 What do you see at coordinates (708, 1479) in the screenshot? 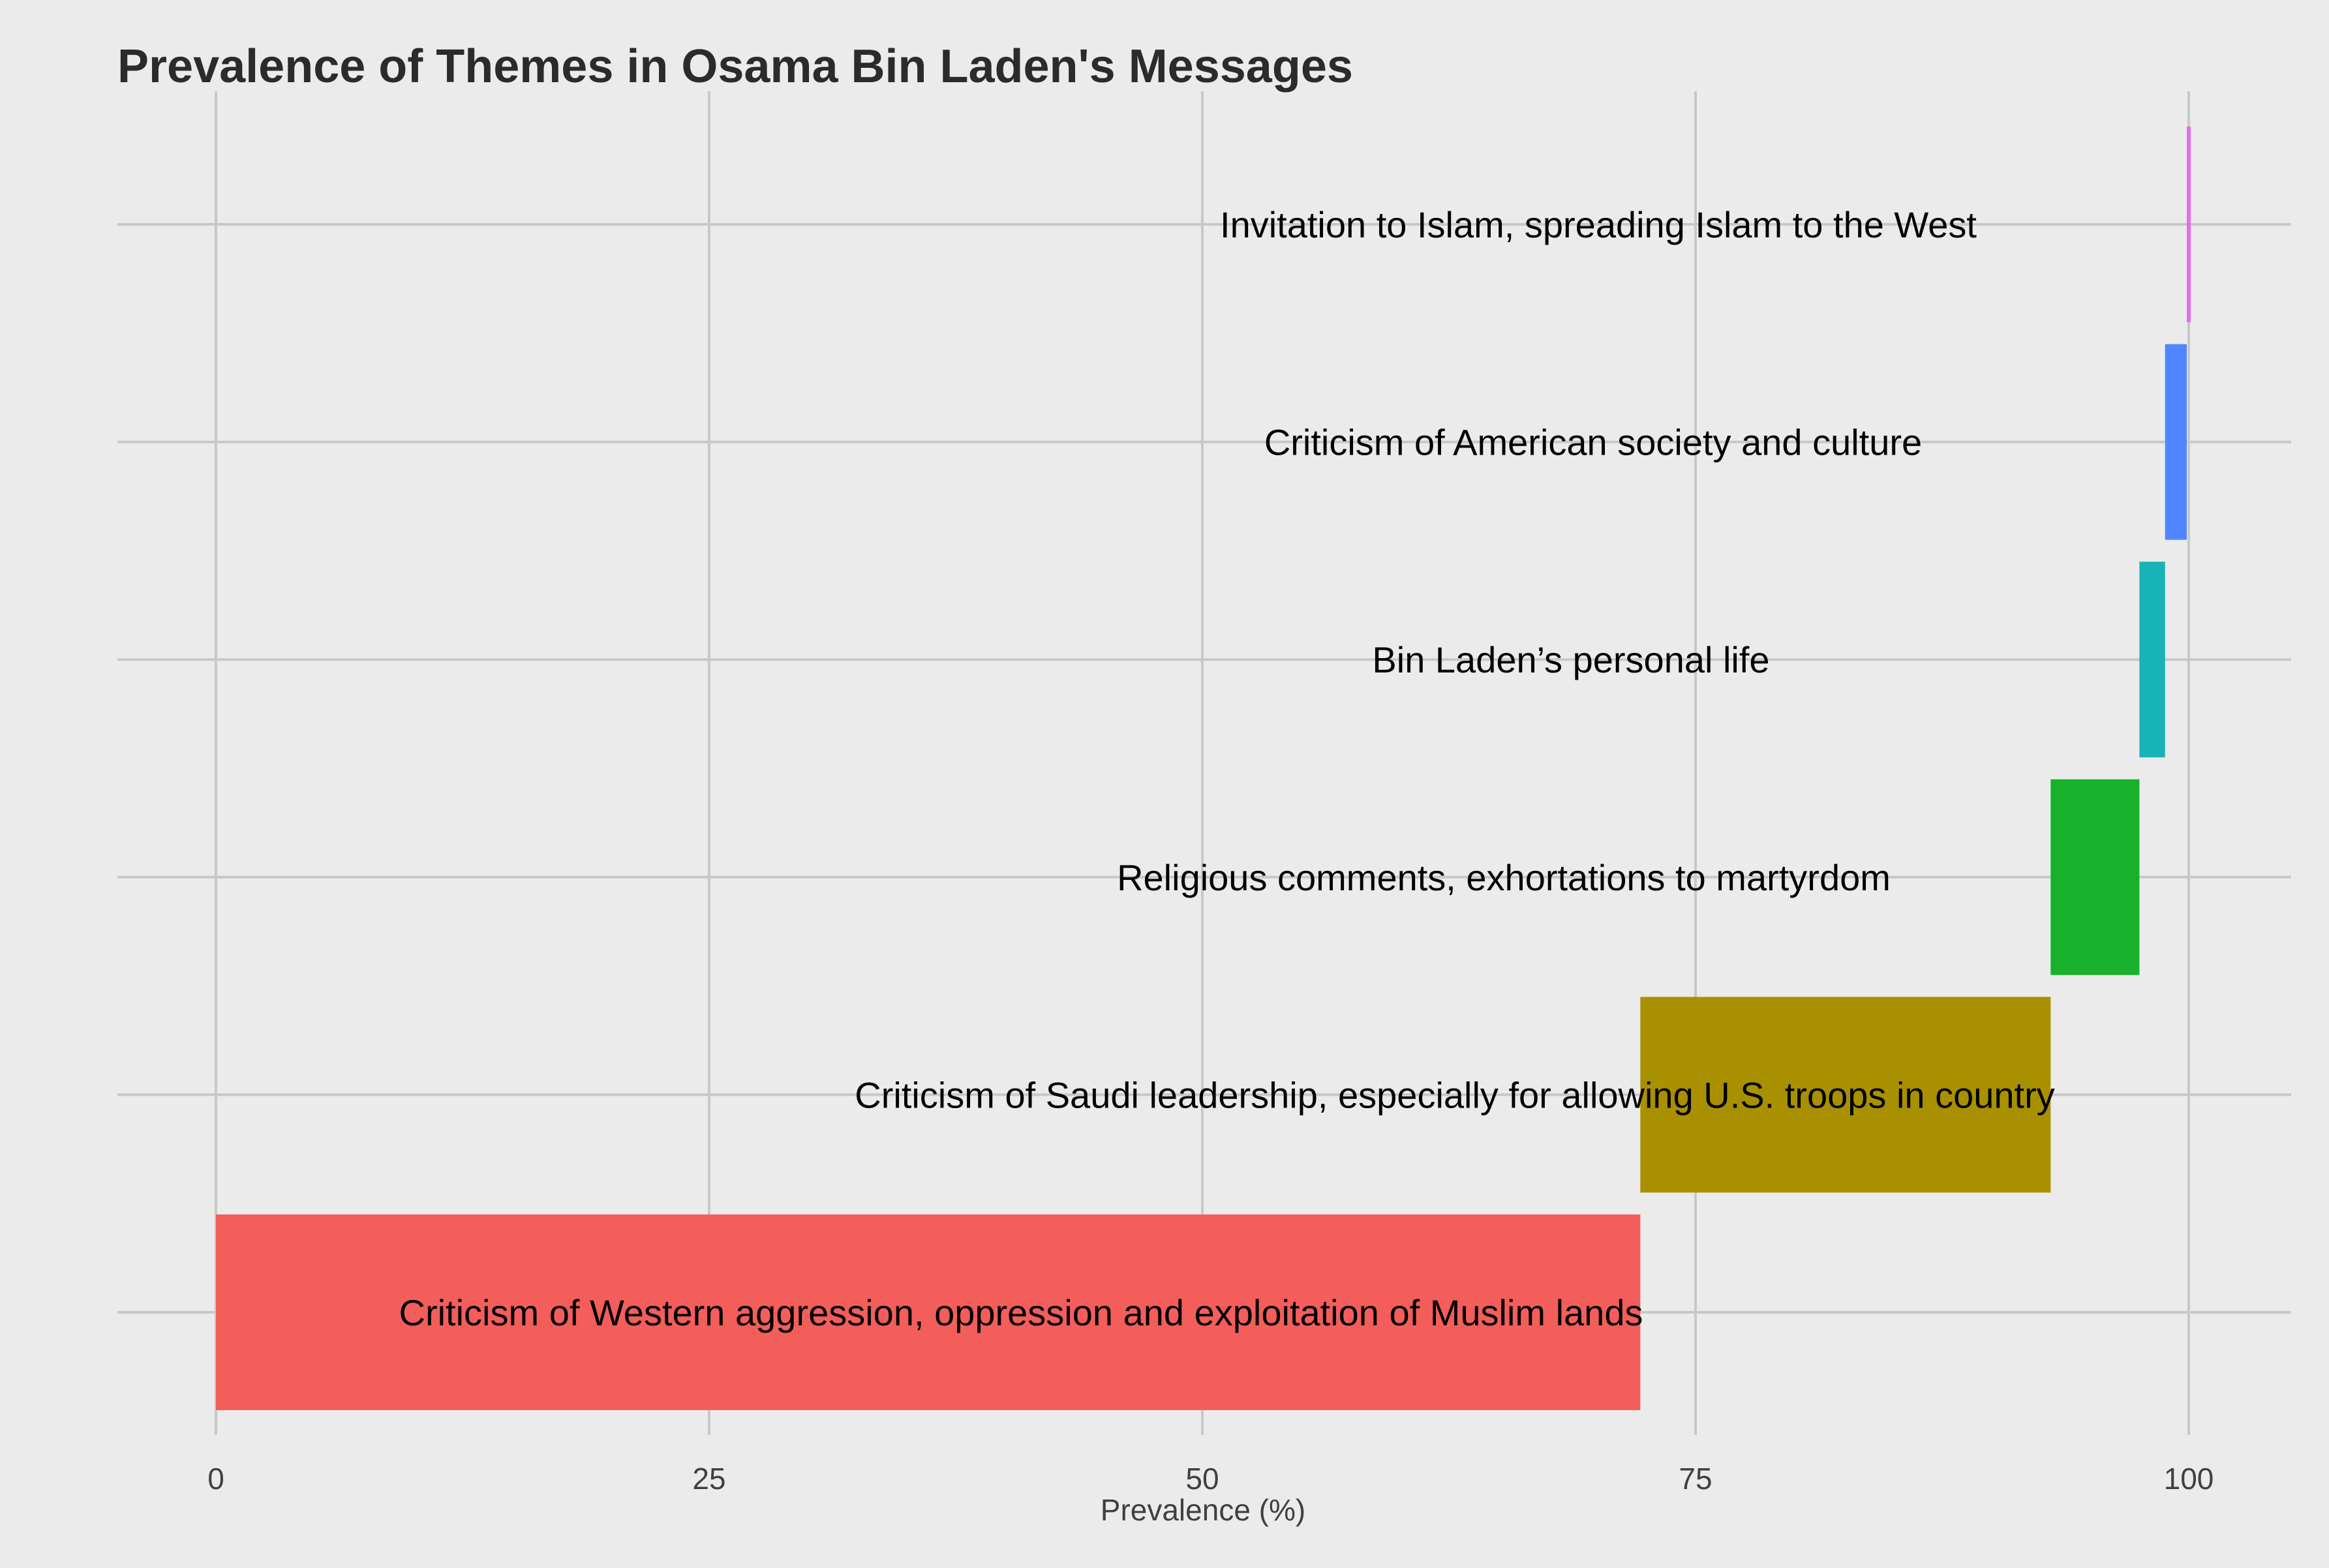
I see `x-tick-label: 25` at bounding box center [708, 1479].